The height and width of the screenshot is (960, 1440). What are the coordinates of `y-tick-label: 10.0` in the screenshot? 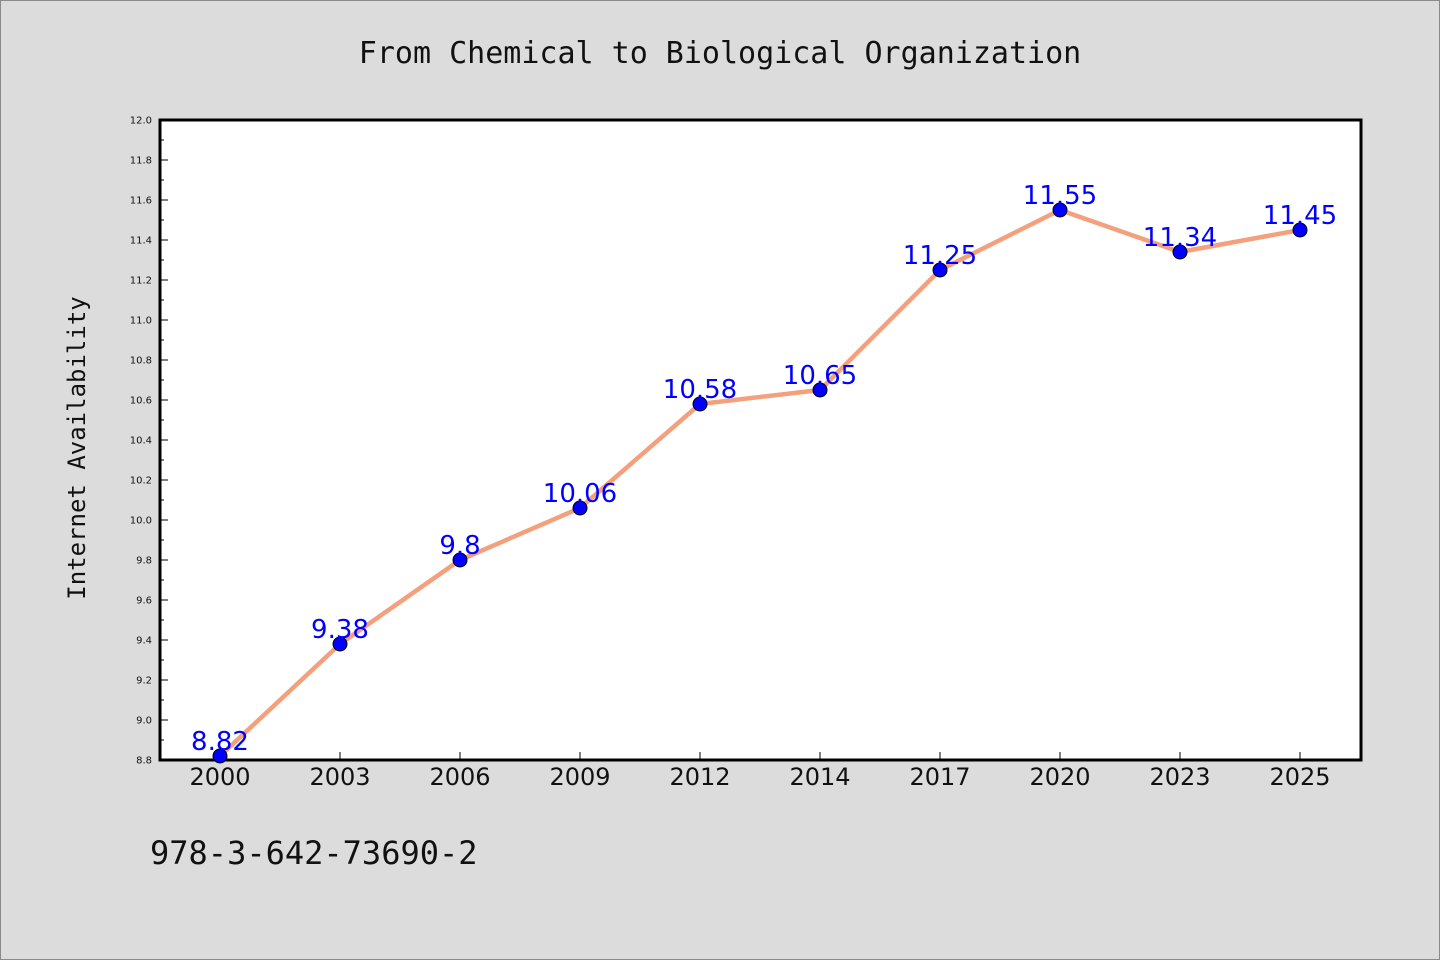 It's located at (141, 521).